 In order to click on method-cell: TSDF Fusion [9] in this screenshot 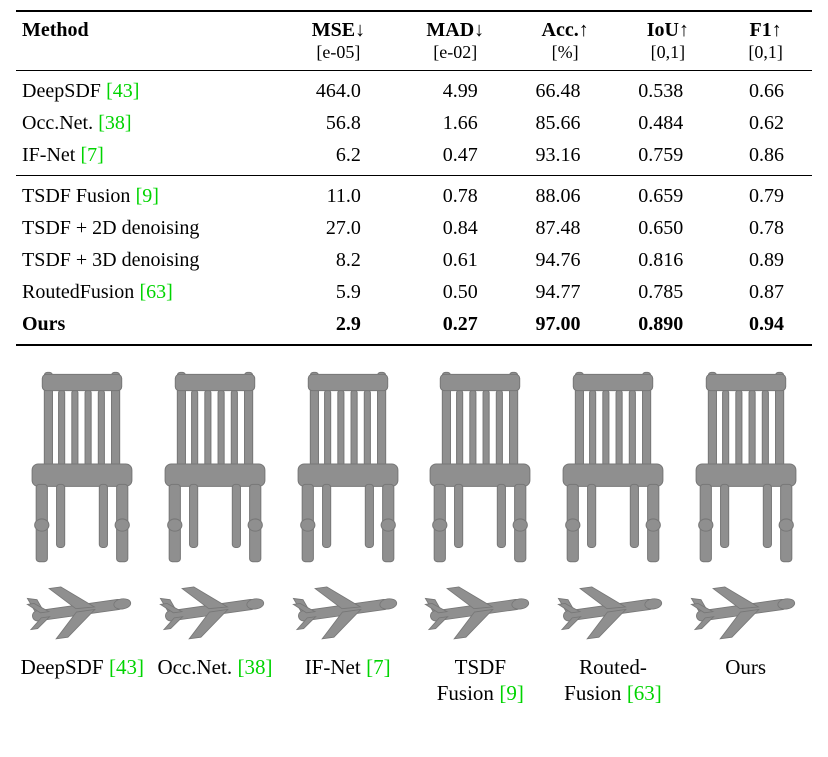, I will do `click(148, 193)`.